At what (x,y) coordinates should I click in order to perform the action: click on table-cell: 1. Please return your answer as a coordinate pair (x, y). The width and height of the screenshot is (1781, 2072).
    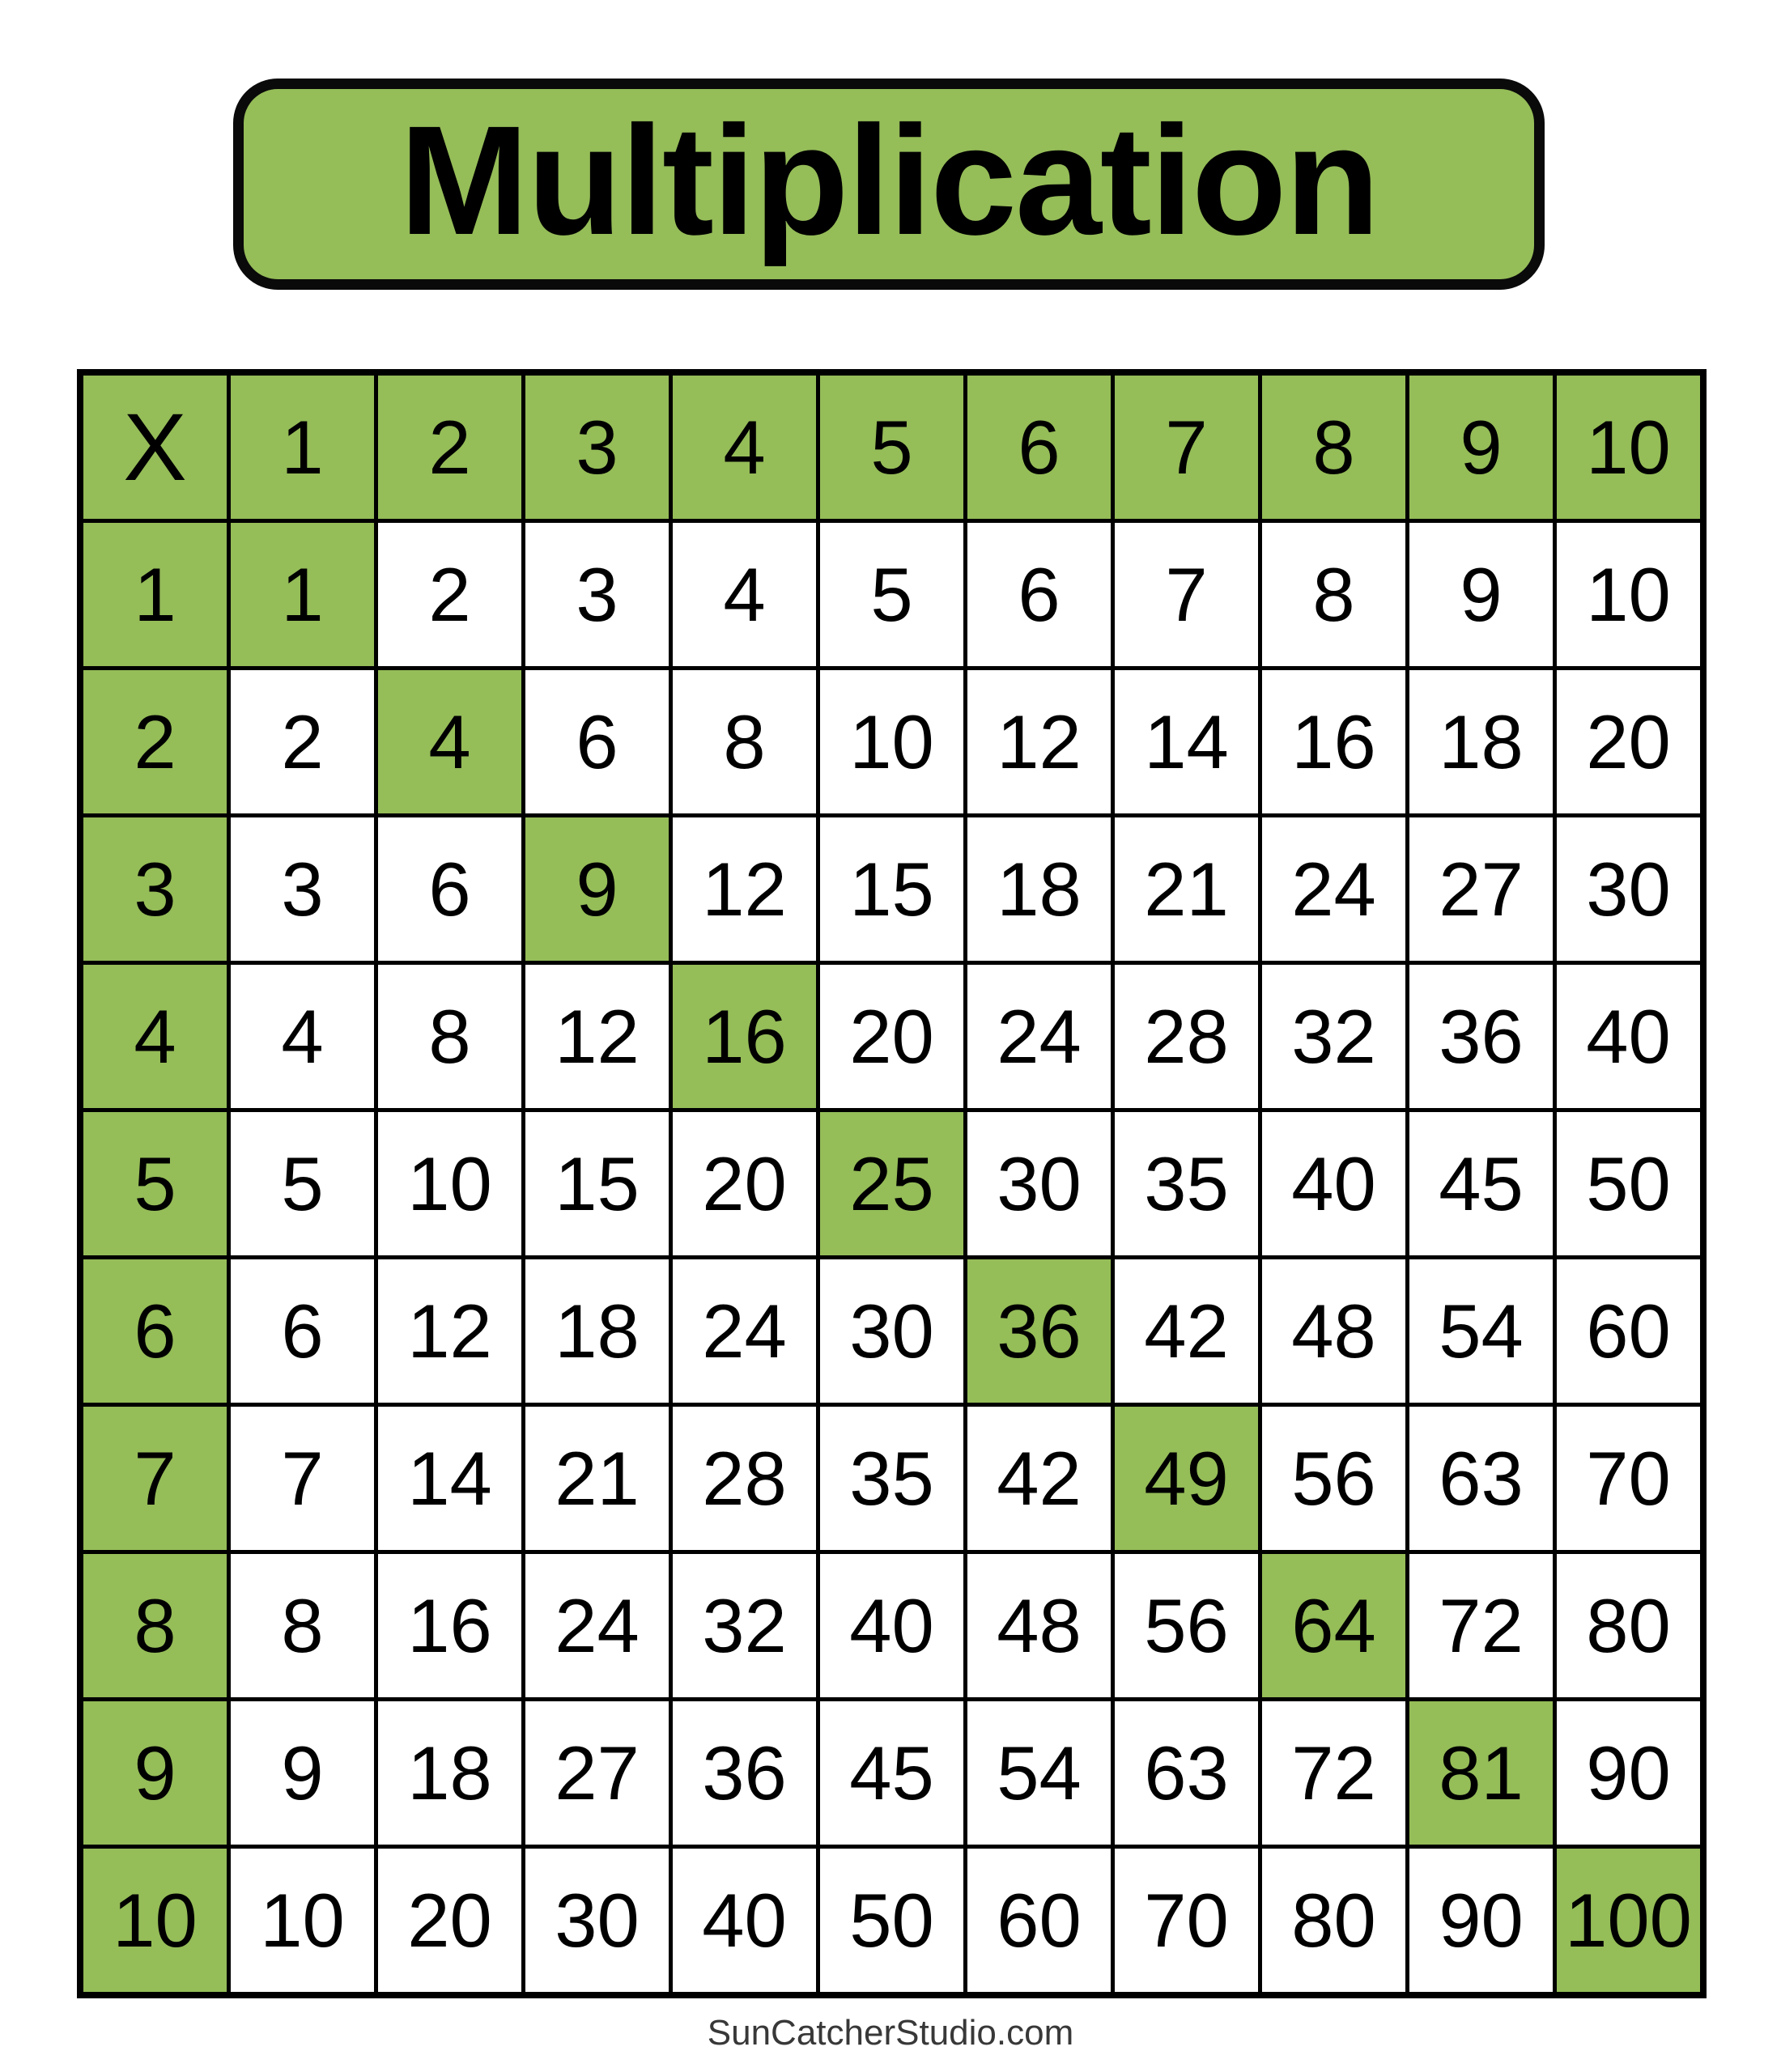
    Looking at the image, I should click on (303, 594).